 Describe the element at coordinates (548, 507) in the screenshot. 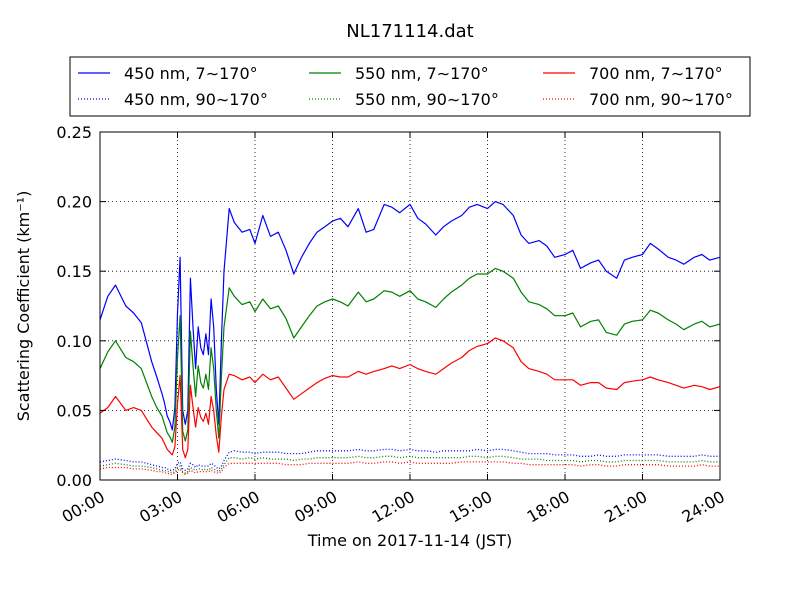

I see `x-tick-label: 18:00` at that location.